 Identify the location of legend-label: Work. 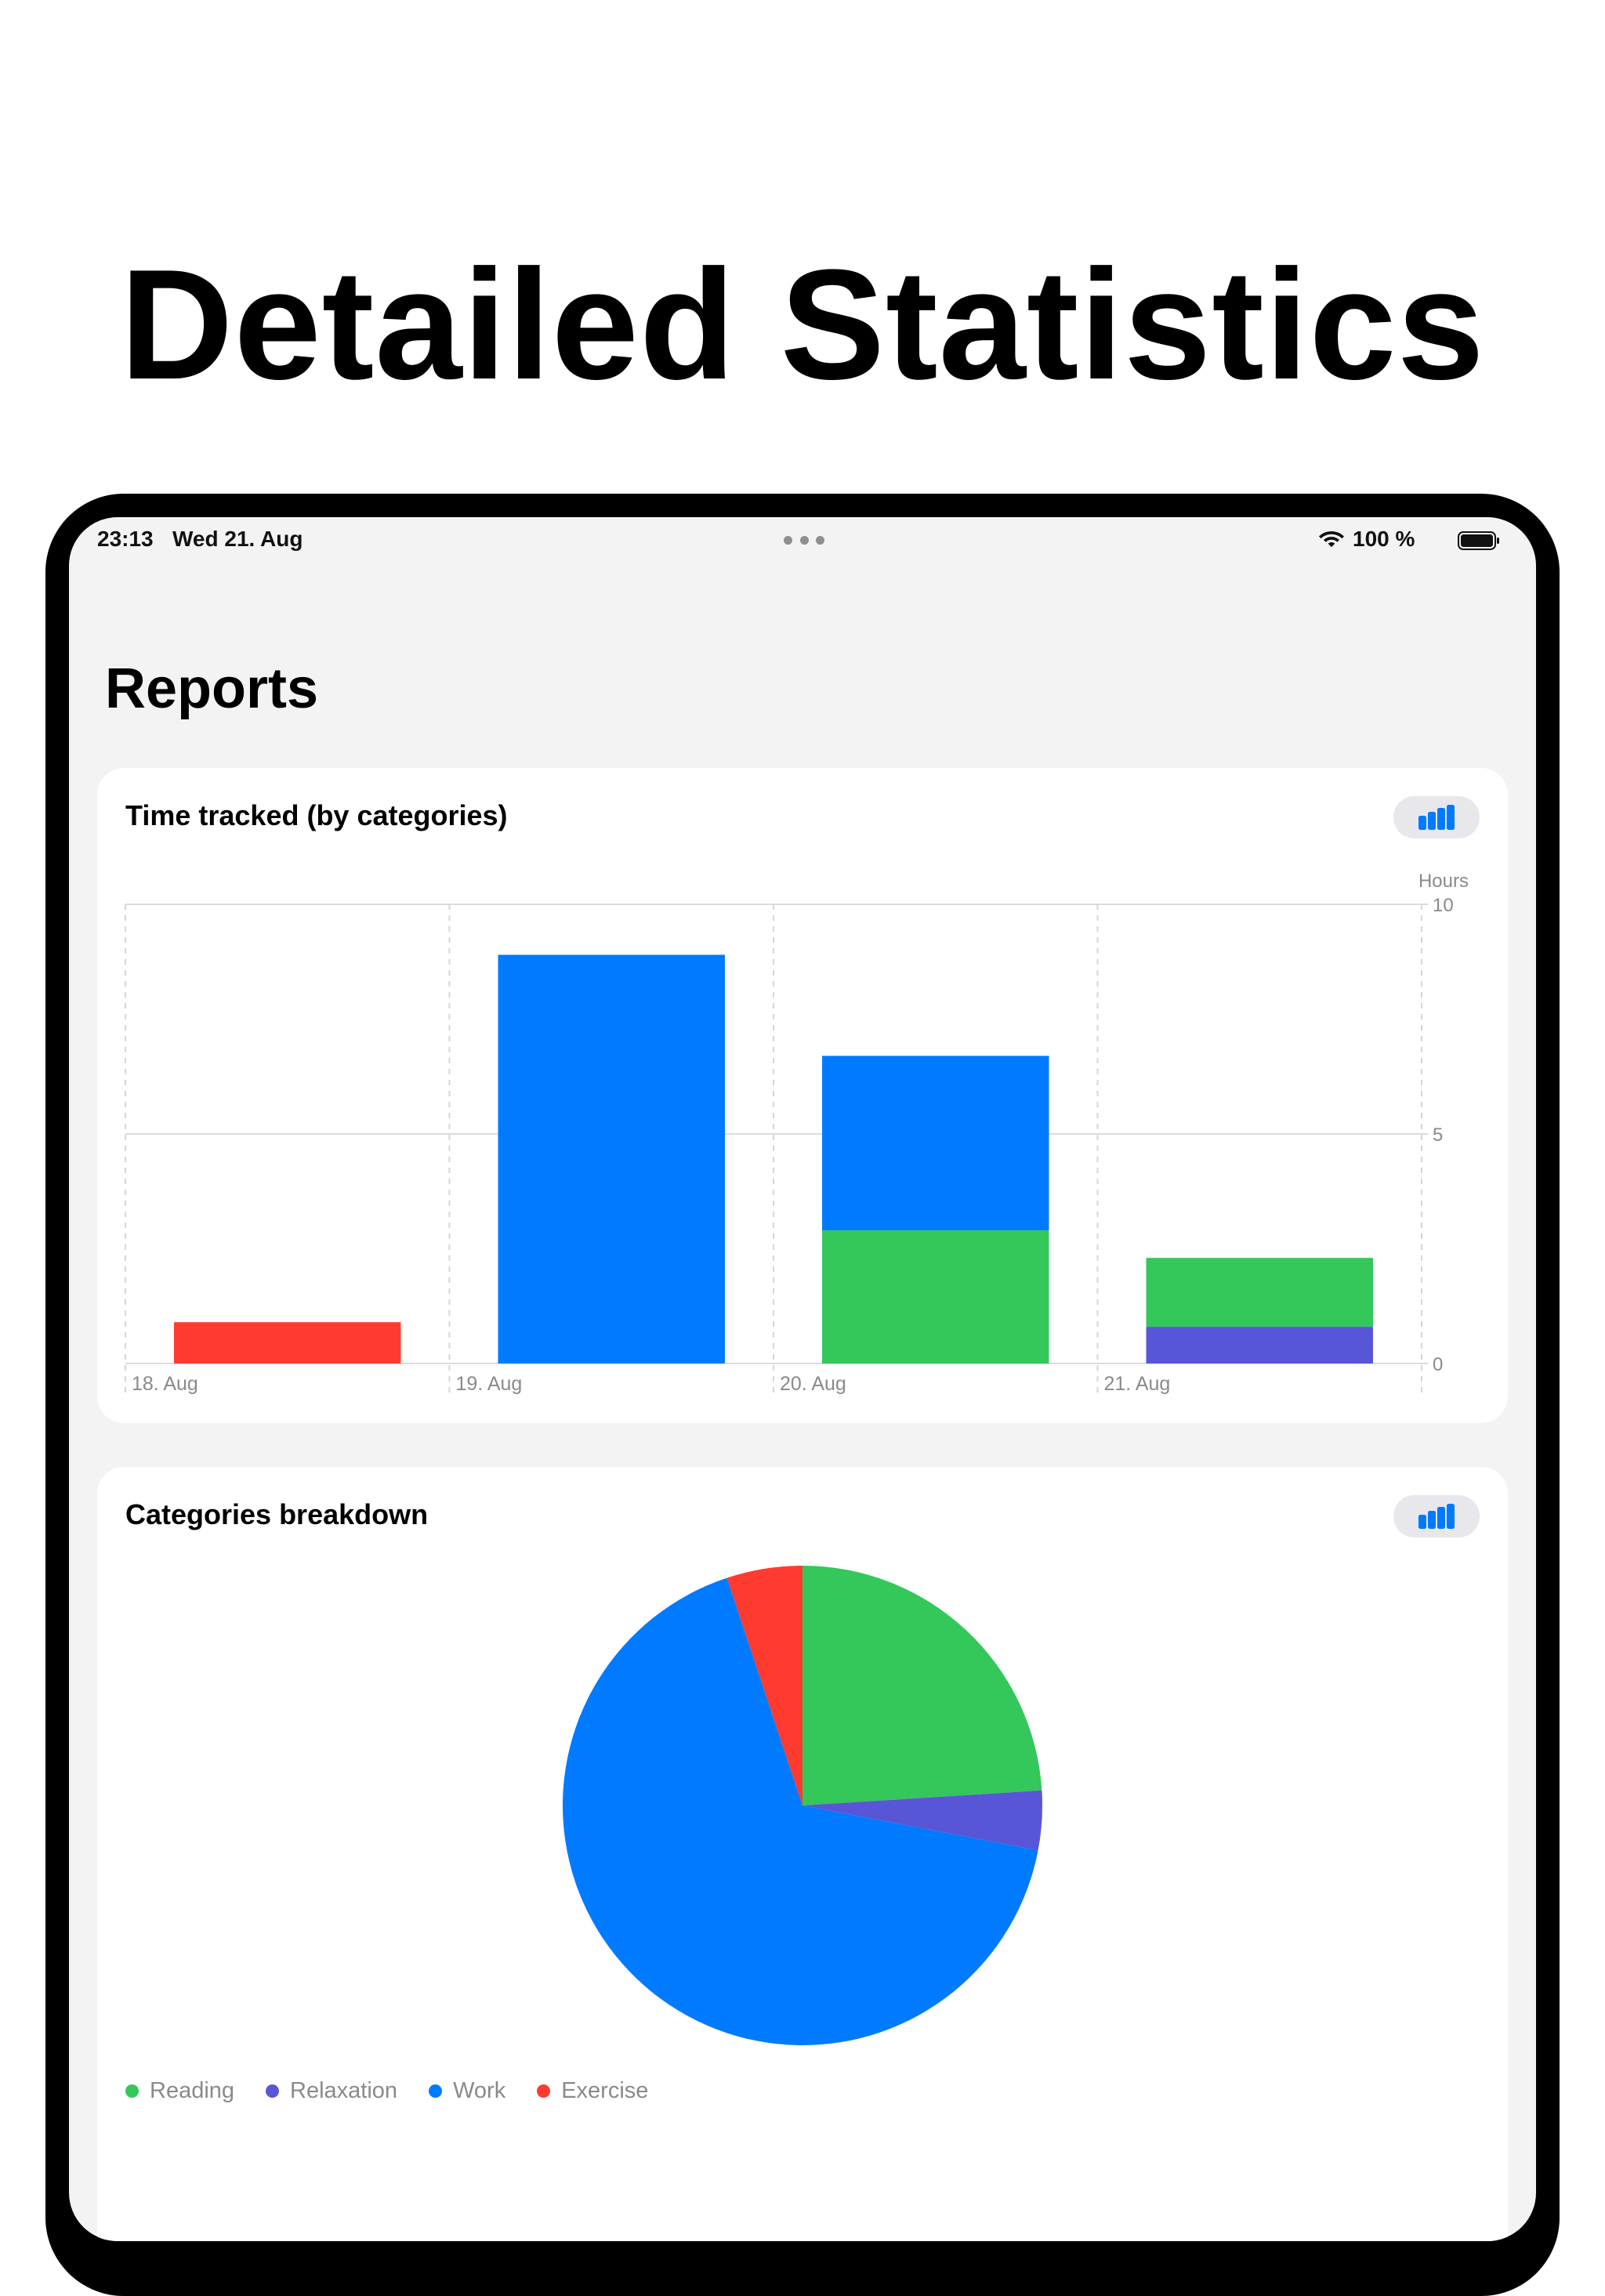
(479, 2090).